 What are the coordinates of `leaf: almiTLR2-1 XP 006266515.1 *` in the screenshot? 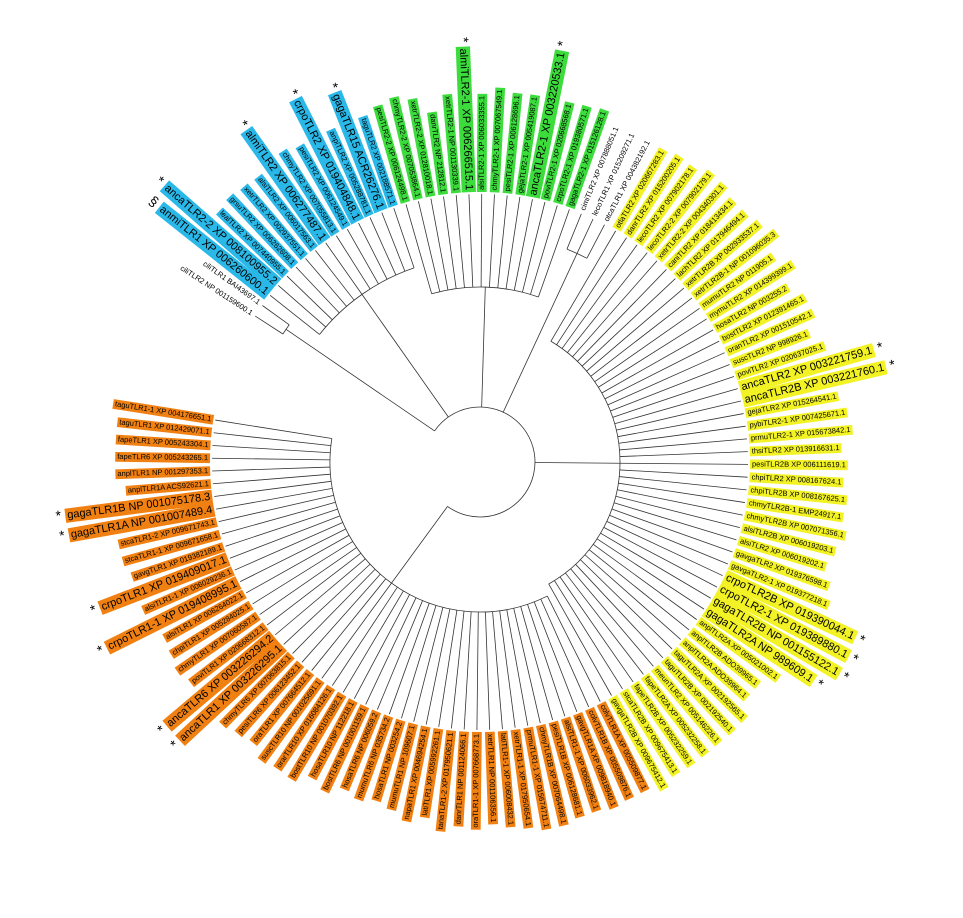 It's located at (465, 115).